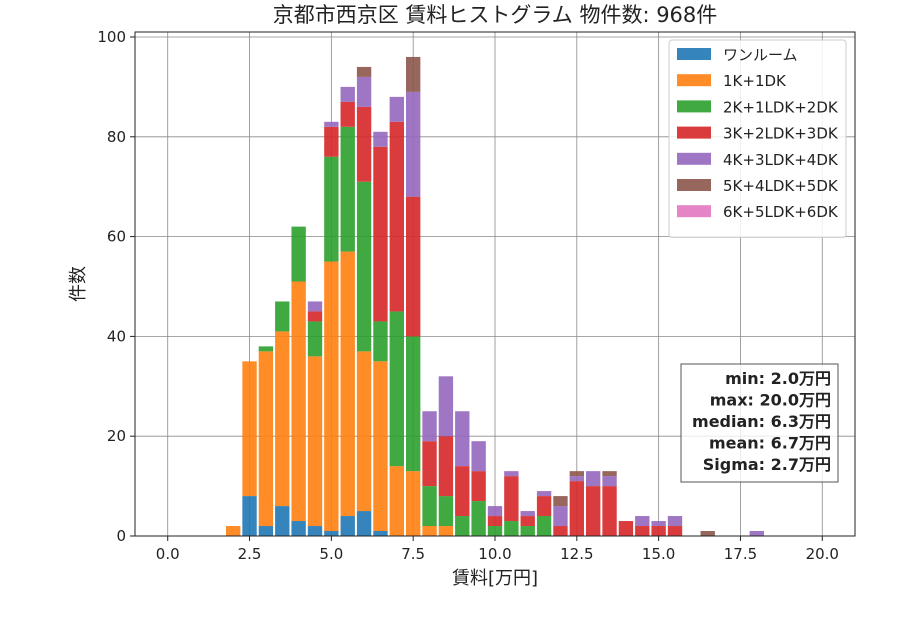 The height and width of the screenshot is (630, 900). Describe the element at coordinates (116, 137) in the screenshot. I see `y-tick-label: 80` at that location.